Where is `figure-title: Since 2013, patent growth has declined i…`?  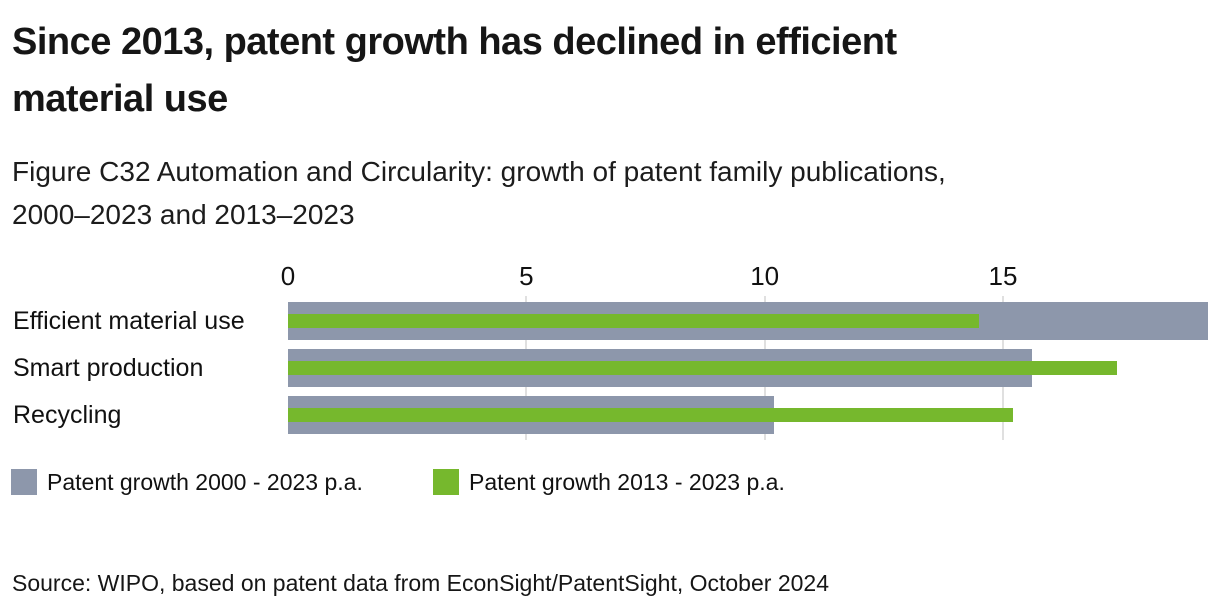 figure-title: Since 2013, patent growth has declined i… is located at coordinates (454, 71).